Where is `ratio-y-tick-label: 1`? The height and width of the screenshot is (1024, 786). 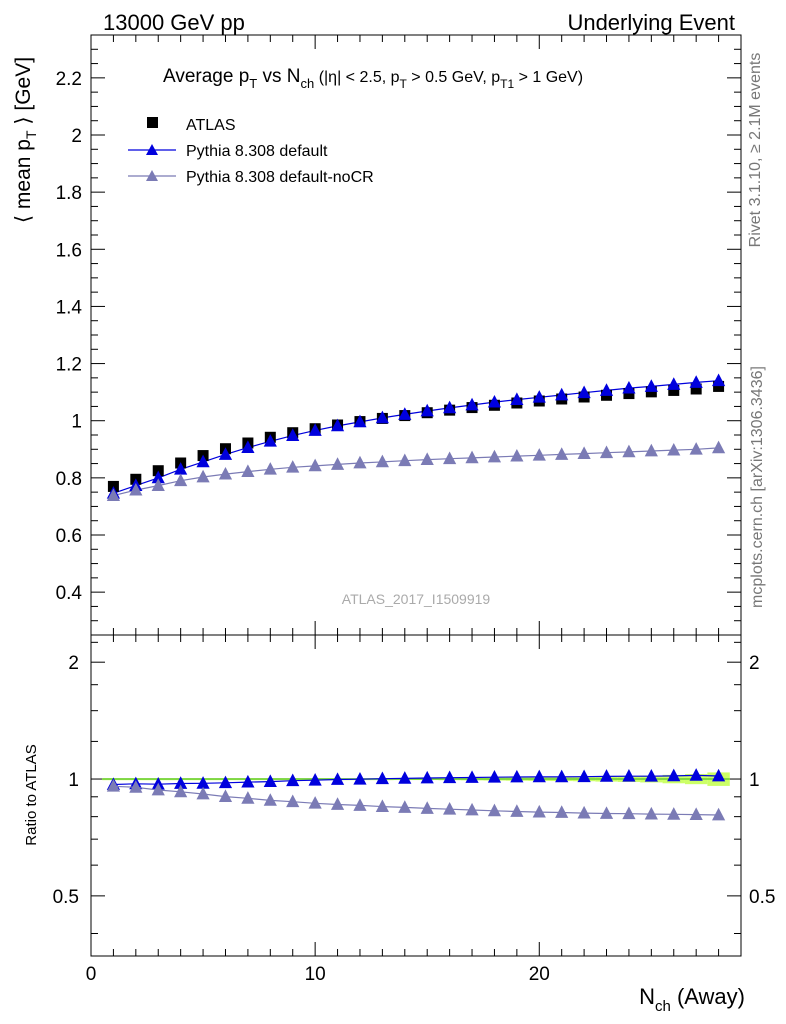
ratio-y-tick-label: 1 is located at coordinates (73, 780).